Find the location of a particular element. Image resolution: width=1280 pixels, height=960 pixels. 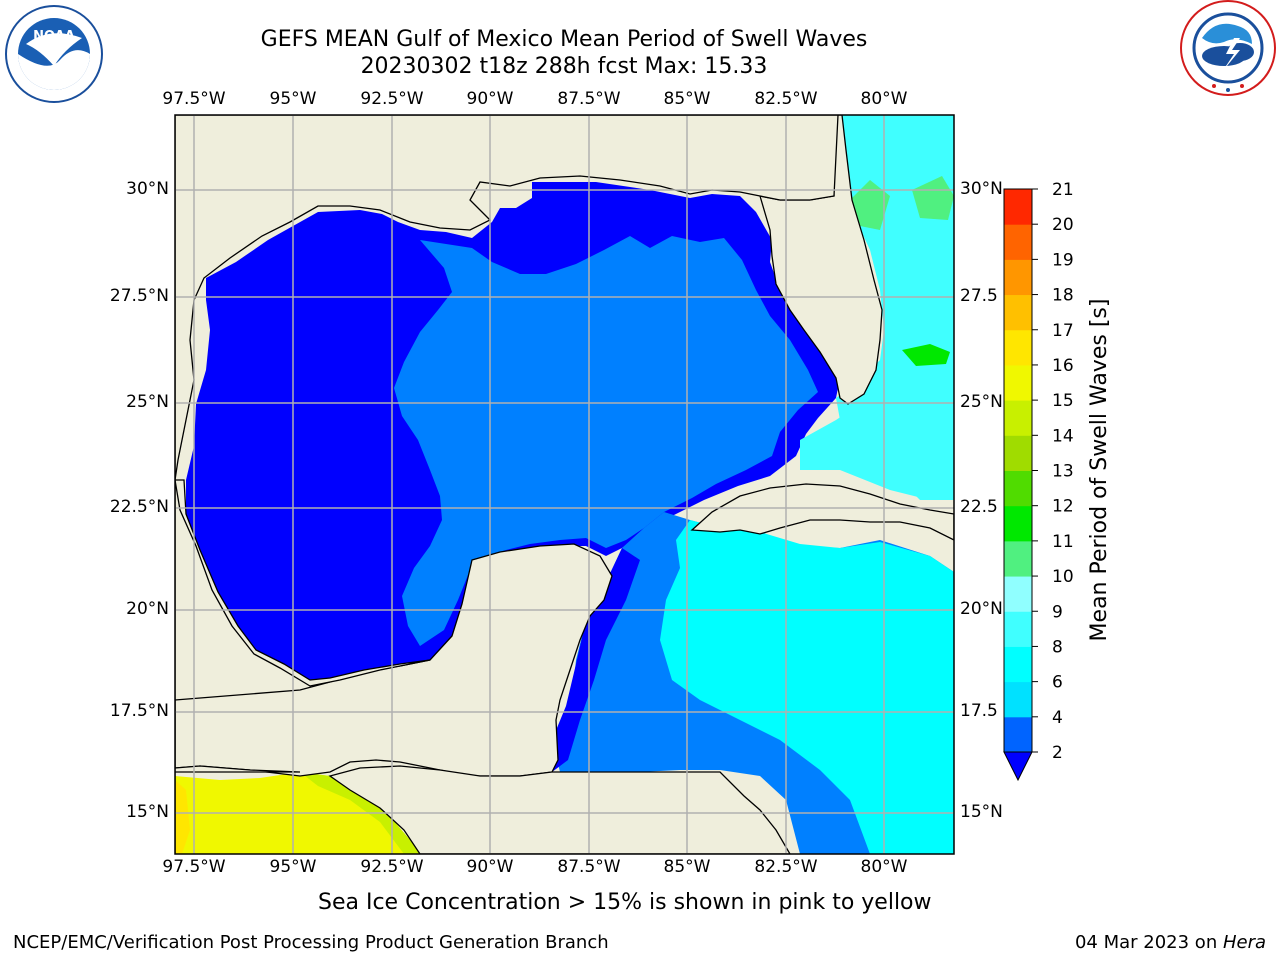

lat-tick-left-0: 30°N is located at coordinates (147, 189).